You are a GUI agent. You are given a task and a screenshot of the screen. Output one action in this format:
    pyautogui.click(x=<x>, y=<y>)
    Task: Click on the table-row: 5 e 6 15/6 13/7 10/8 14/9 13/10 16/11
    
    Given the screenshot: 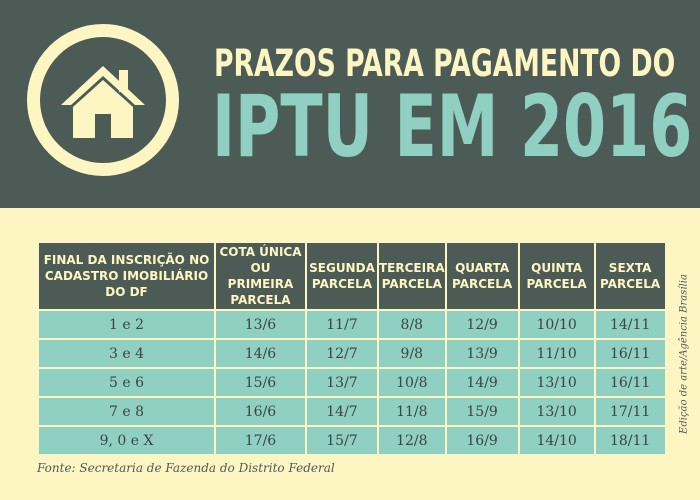 What is the action you would take?
    pyautogui.click(x=352, y=382)
    